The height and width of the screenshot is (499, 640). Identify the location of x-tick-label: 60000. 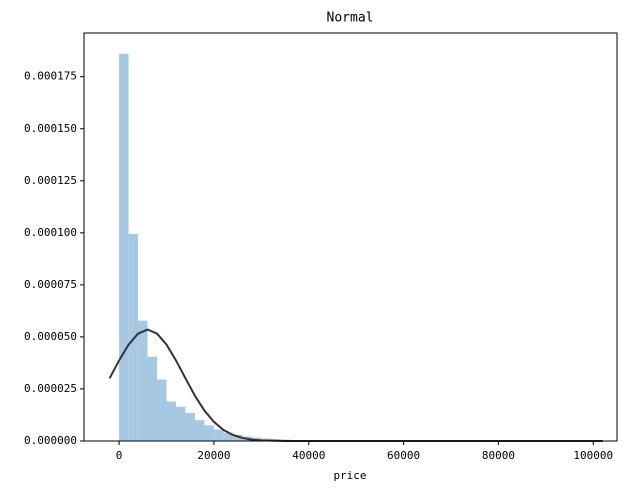
(403, 455).